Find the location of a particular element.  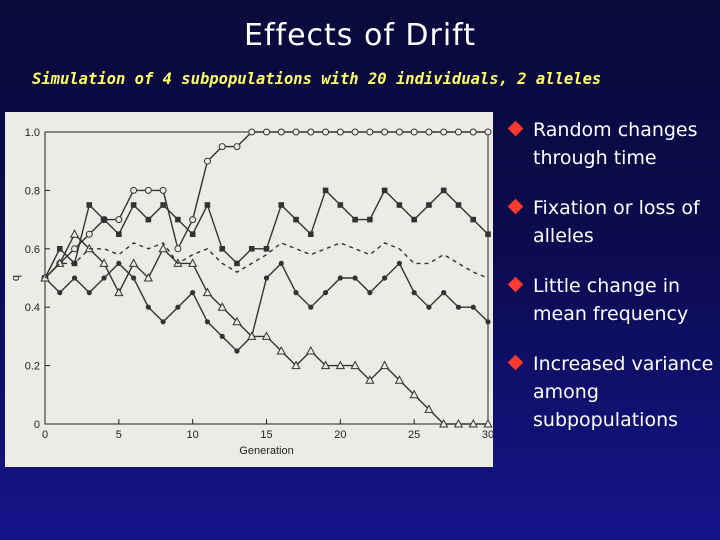

bullet-text: Little change in mean frequency is located at coordinates (611, 300).